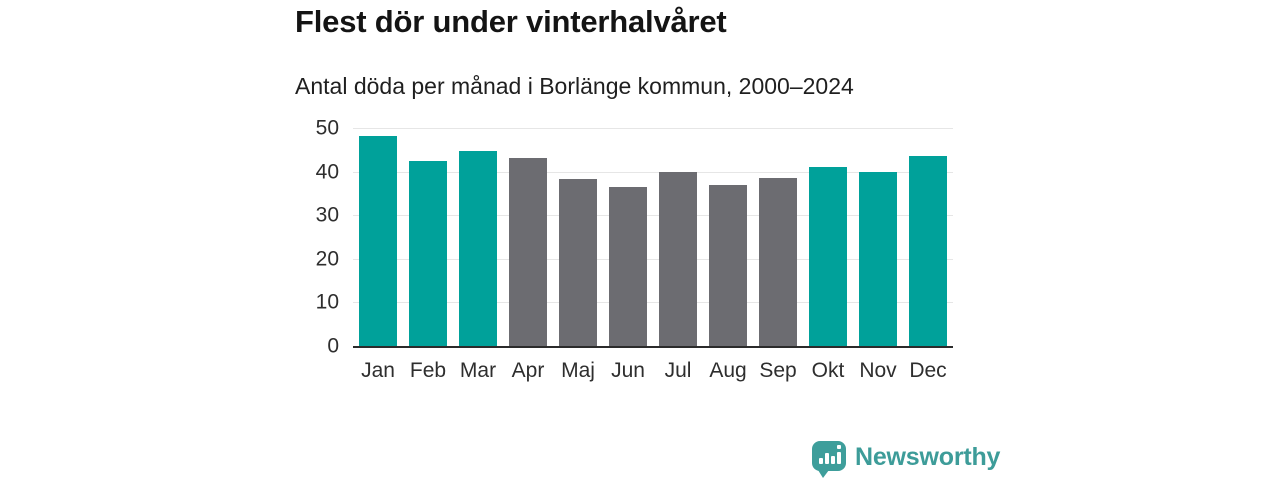 The image size is (1280, 480). What do you see at coordinates (478, 370) in the screenshot?
I see `x-tick-label: Mar` at bounding box center [478, 370].